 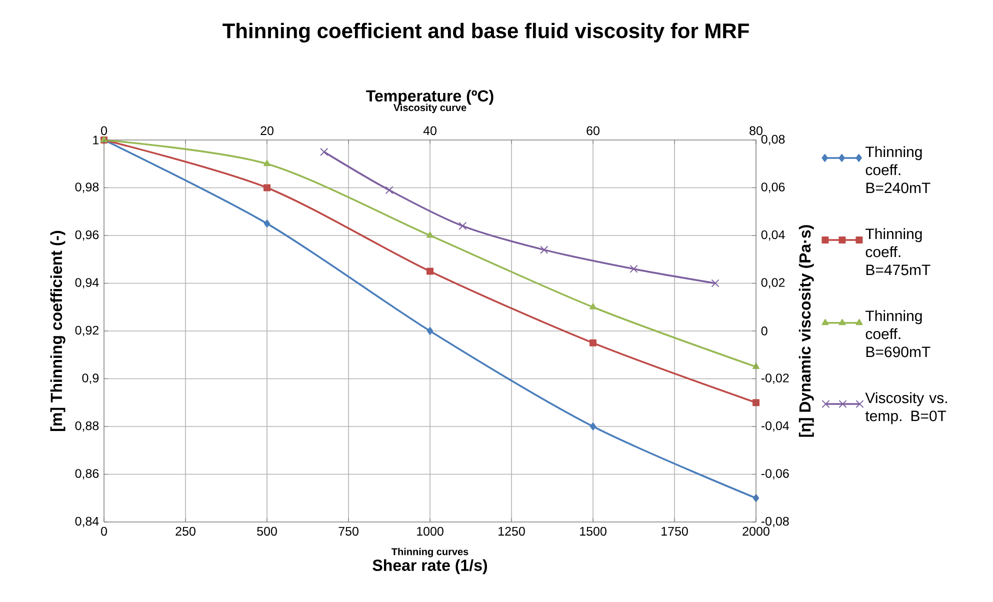 I want to click on text: Thinning curves, so click(x=430, y=553).